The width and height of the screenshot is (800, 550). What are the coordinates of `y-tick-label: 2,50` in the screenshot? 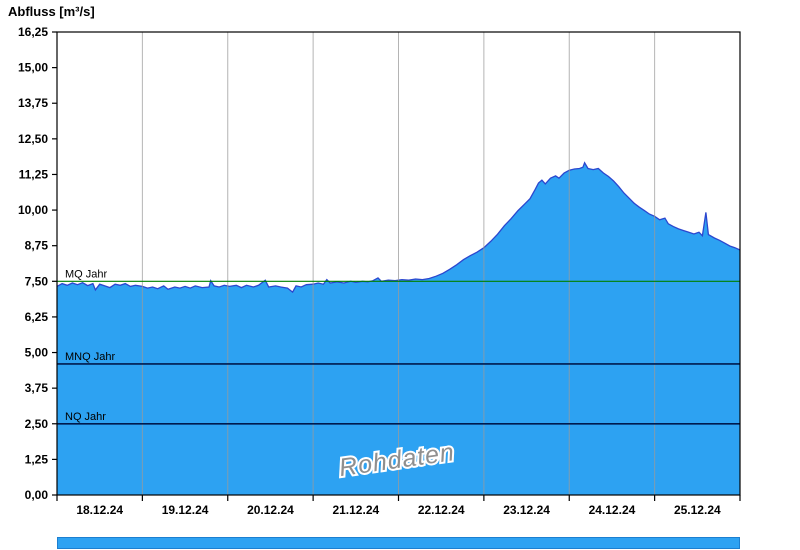 It's located at (37, 424).